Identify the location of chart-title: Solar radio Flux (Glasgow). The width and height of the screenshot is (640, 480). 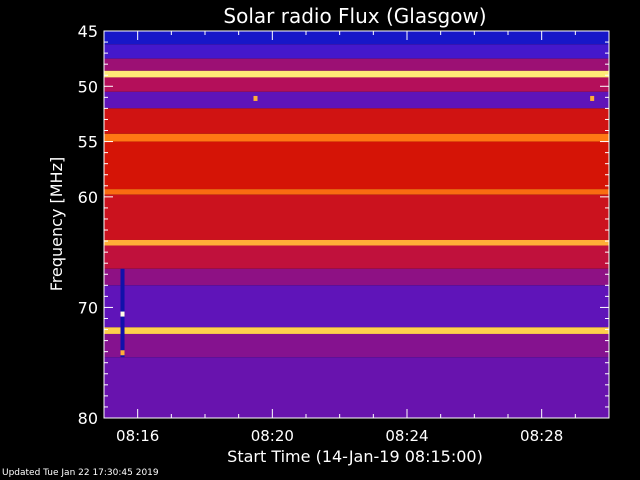
(354, 16).